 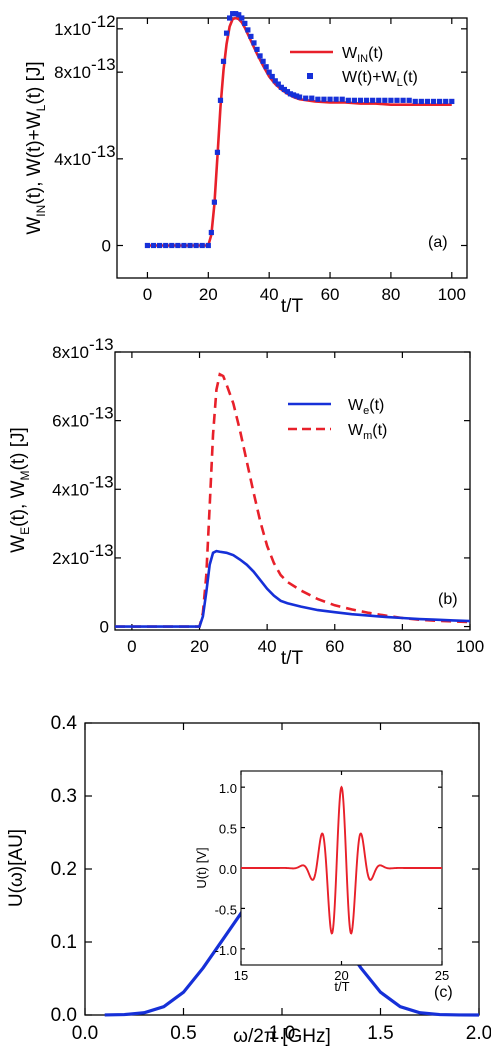 What do you see at coordinates (362, 55) in the screenshot?
I see `legend-label-w-in: WIN(t)` at bounding box center [362, 55].